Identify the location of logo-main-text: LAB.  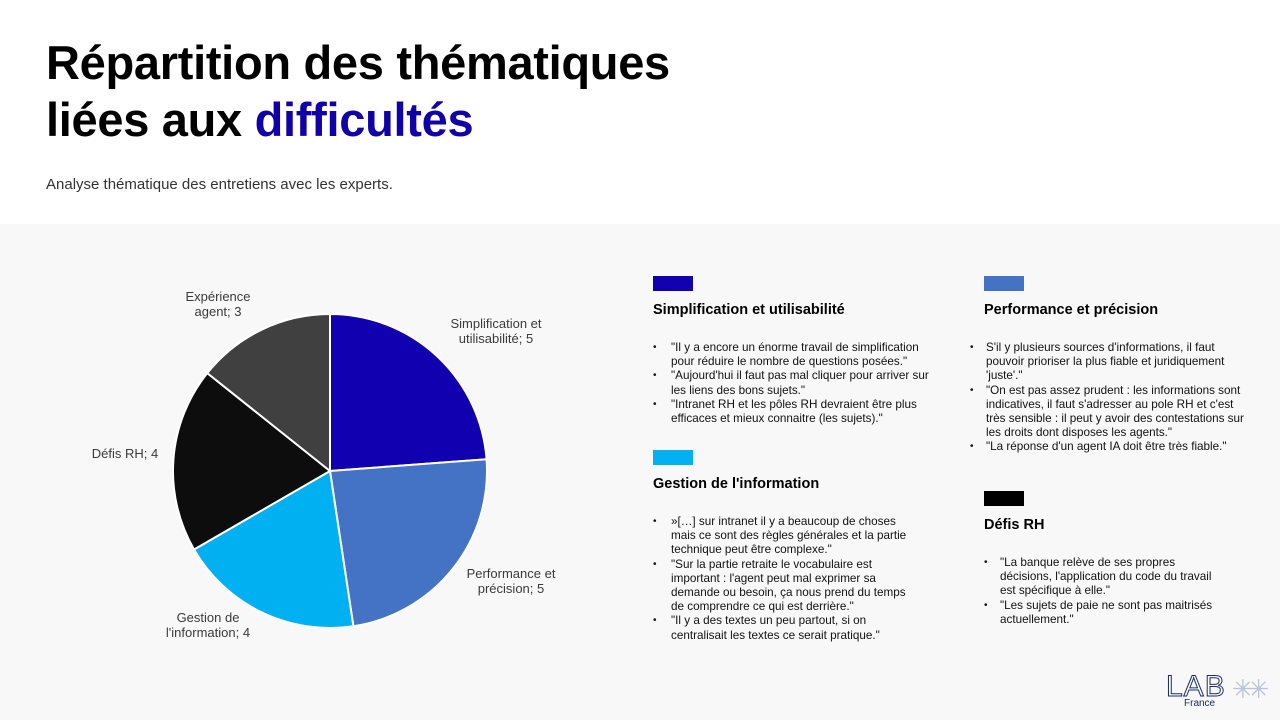
(1196, 687).